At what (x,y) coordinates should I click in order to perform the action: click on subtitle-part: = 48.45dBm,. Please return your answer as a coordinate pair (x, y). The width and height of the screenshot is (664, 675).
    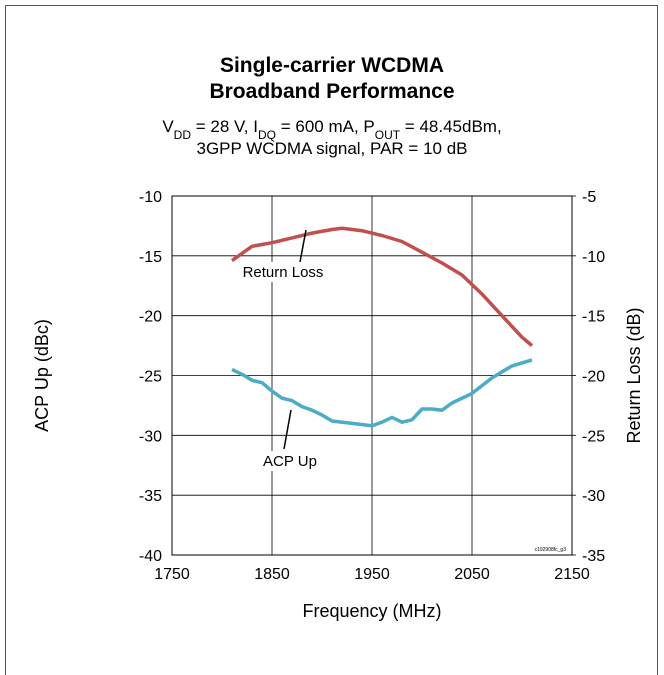
    Looking at the image, I should click on (451, 126).